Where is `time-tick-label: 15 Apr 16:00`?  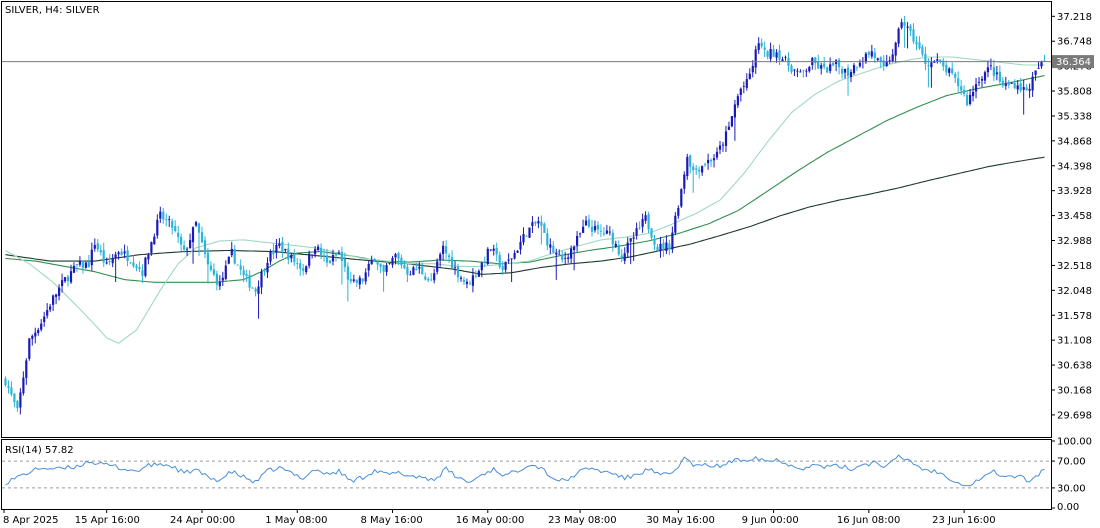
time-tick-label: 15 Apr 16:00 is located at coordinates (107, 520).